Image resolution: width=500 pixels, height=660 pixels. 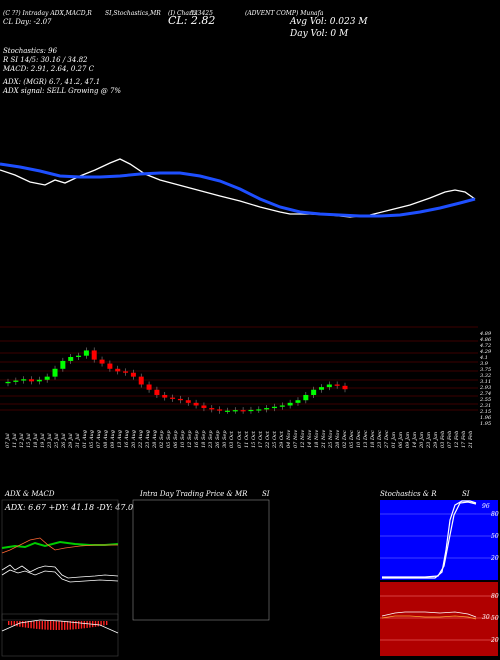 I want to click on adx-minus-line, so click(x=59, y=545).